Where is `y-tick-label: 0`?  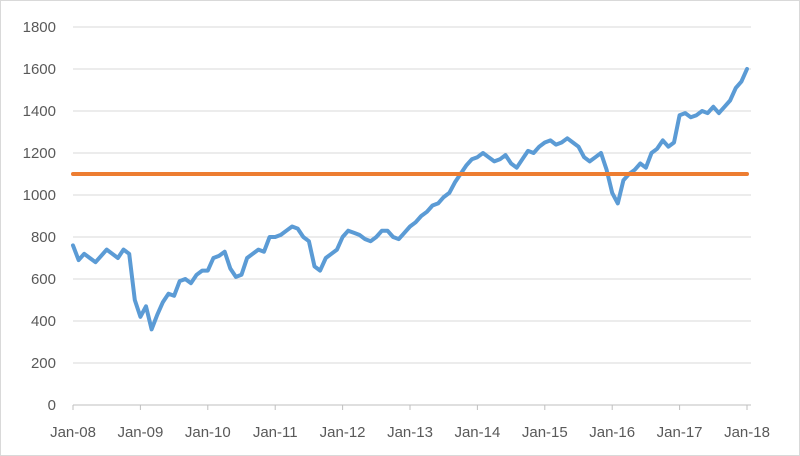
y-tick-label: 0 is located at coordinates (52, 405).